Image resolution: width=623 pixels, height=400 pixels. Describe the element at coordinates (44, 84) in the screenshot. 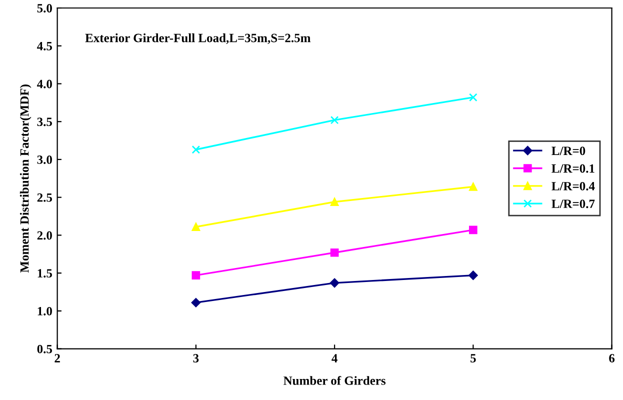

I see `y-tick-label: 4.0` at that location.